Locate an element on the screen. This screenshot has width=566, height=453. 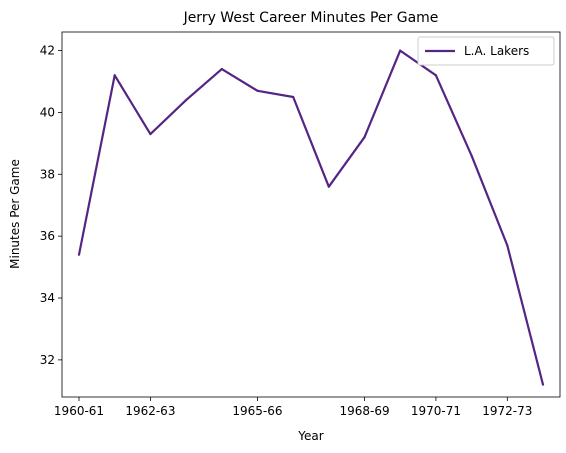
x-tick-label: 1960-61 is located at coordinates (79, 411).